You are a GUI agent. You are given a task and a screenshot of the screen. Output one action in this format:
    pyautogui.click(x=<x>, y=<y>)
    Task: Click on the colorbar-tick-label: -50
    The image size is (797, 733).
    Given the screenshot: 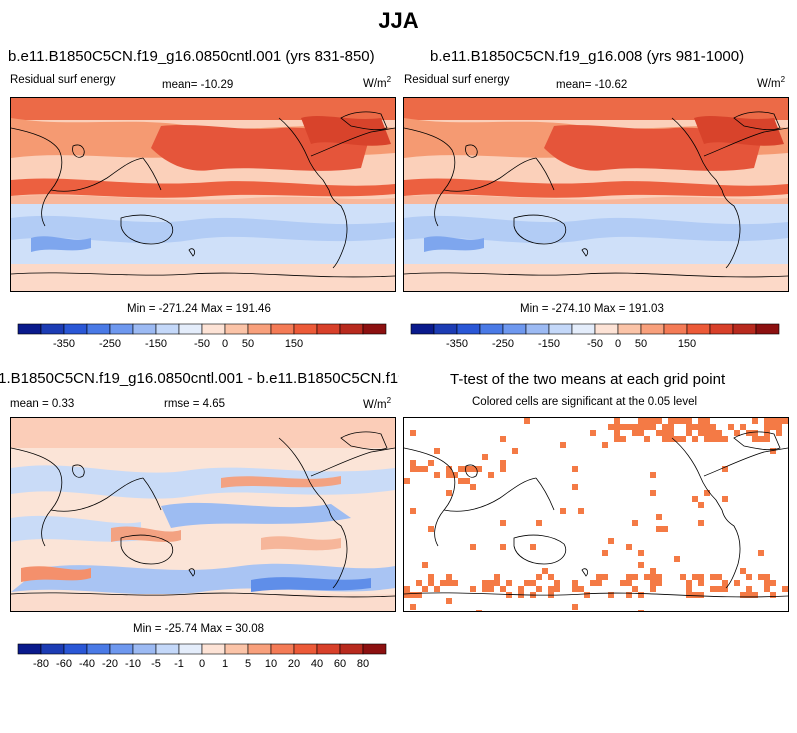 What is the action you would take?
    pyautogui.click(x=202, y=344)
    